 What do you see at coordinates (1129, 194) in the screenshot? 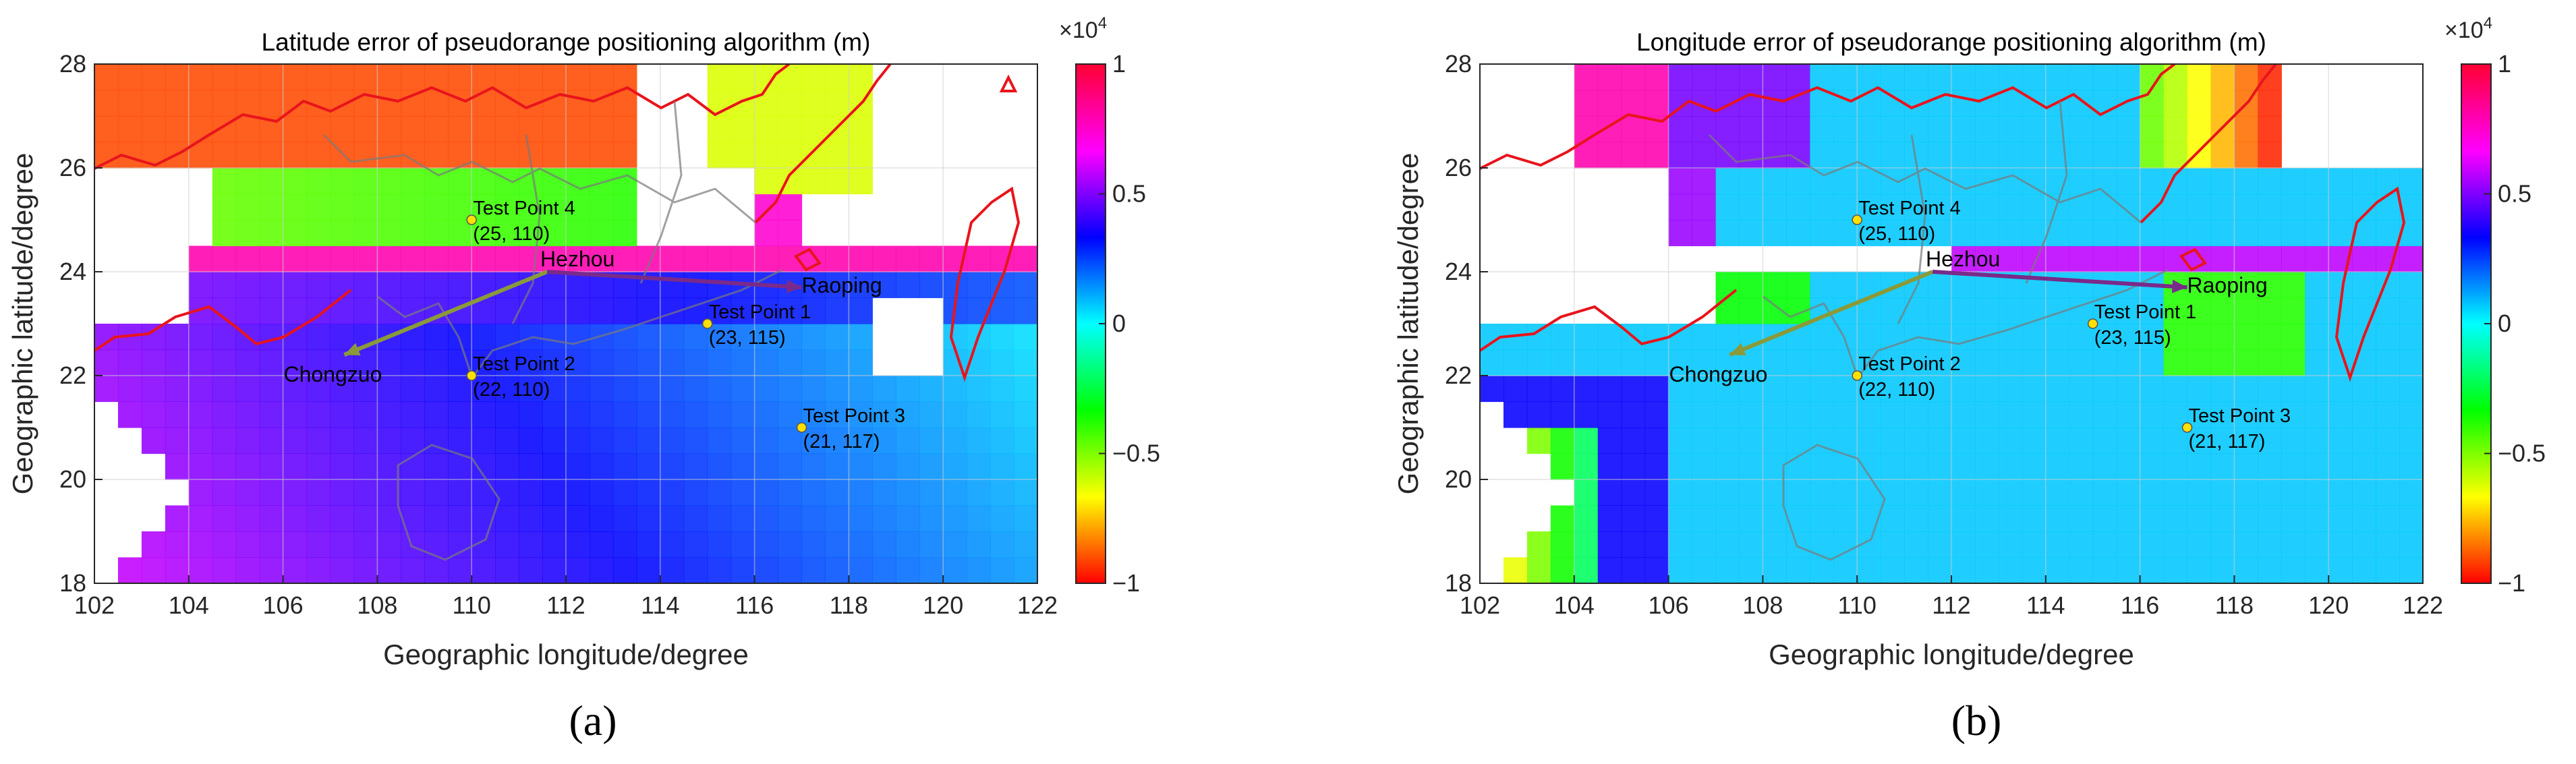
I see `colorbar-tick-label: 0.5` at bounding box center [1129, 194].